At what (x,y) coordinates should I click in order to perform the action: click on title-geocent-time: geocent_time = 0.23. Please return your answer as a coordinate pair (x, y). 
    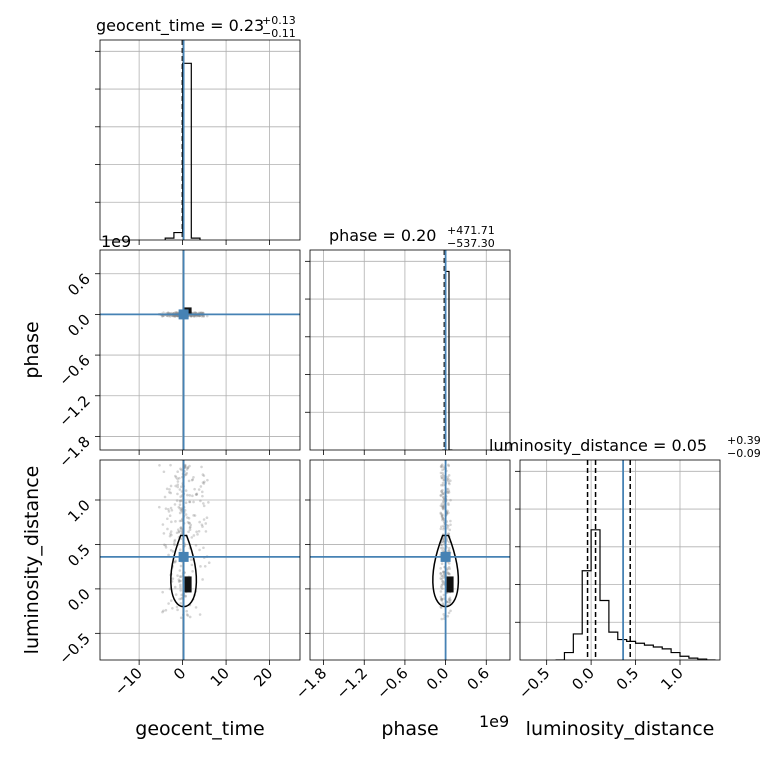
    Looking at the image, I should click on (180, 26).